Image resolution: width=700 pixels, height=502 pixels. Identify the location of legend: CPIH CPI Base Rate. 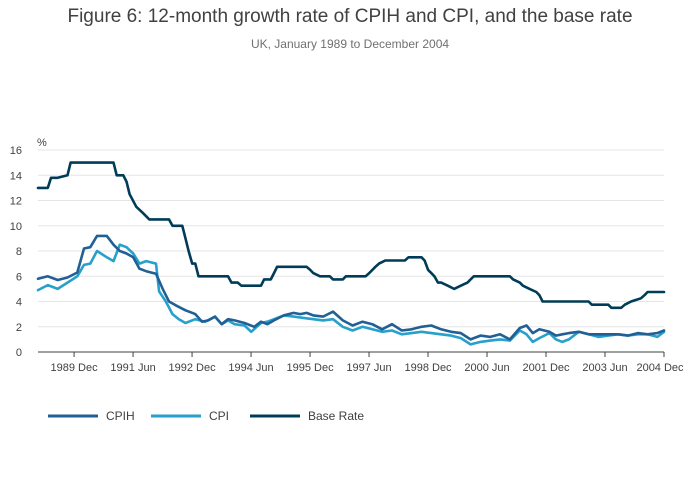
(206, 416).